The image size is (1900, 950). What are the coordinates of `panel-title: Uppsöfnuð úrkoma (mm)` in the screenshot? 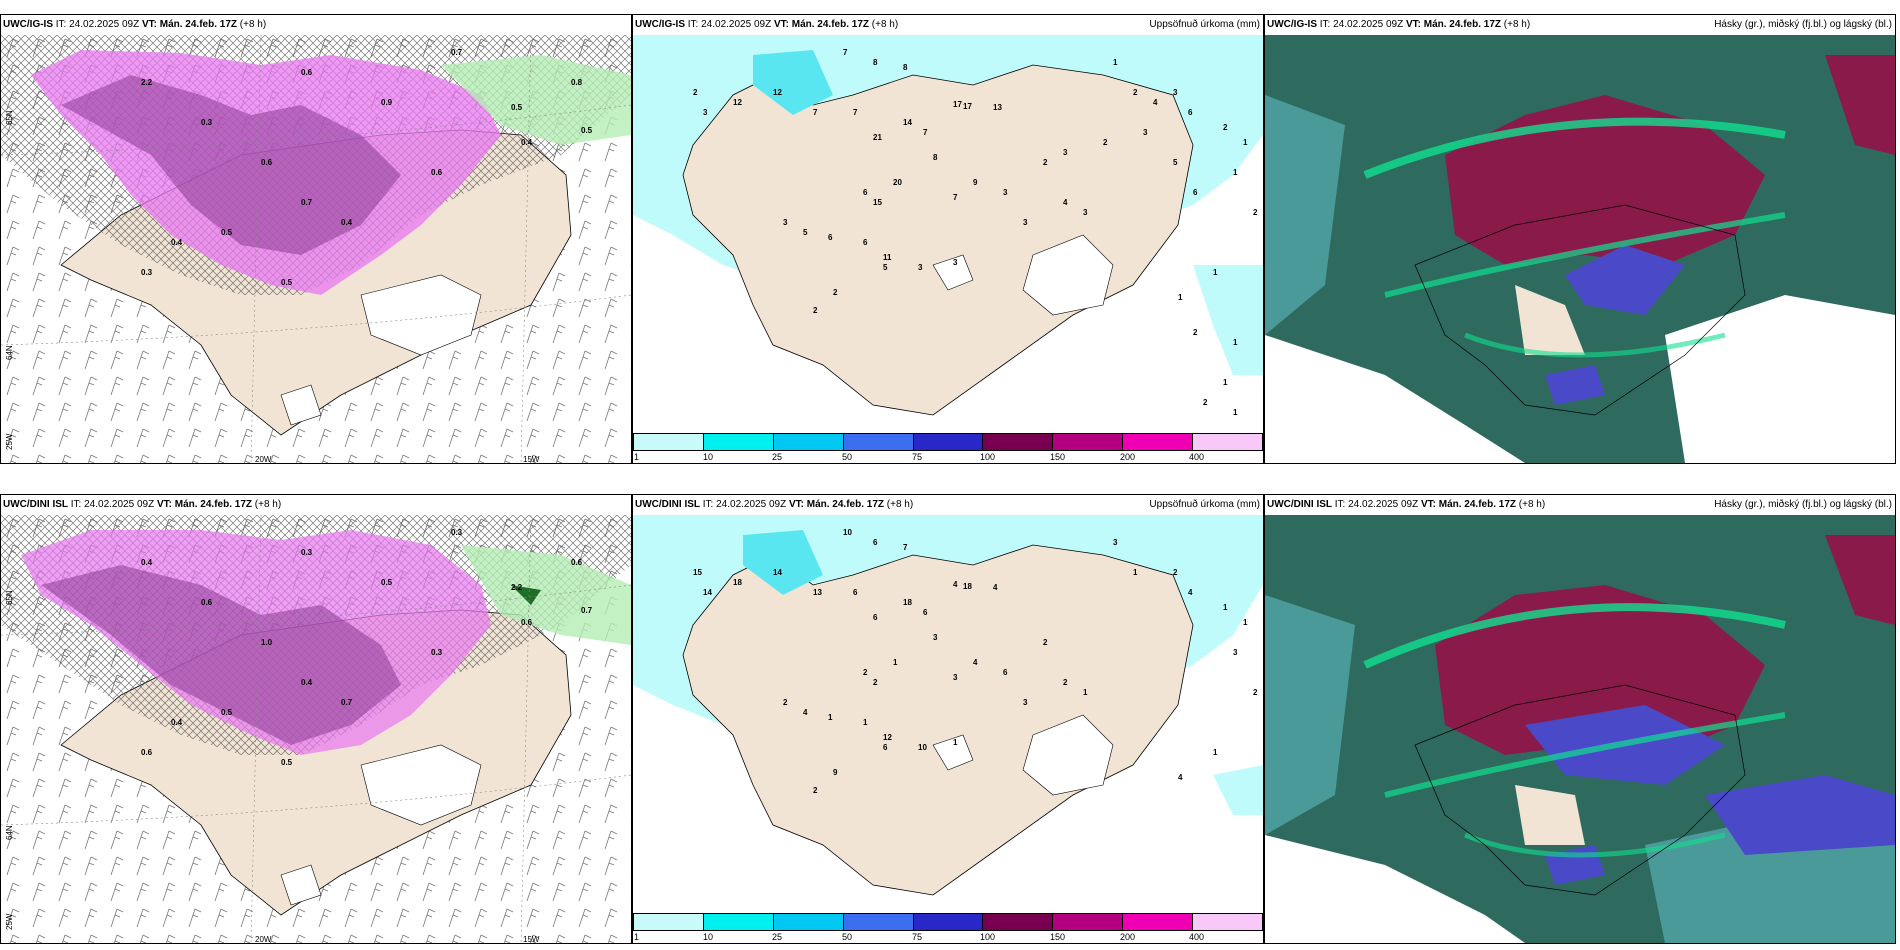 It's located at (1204, 24).